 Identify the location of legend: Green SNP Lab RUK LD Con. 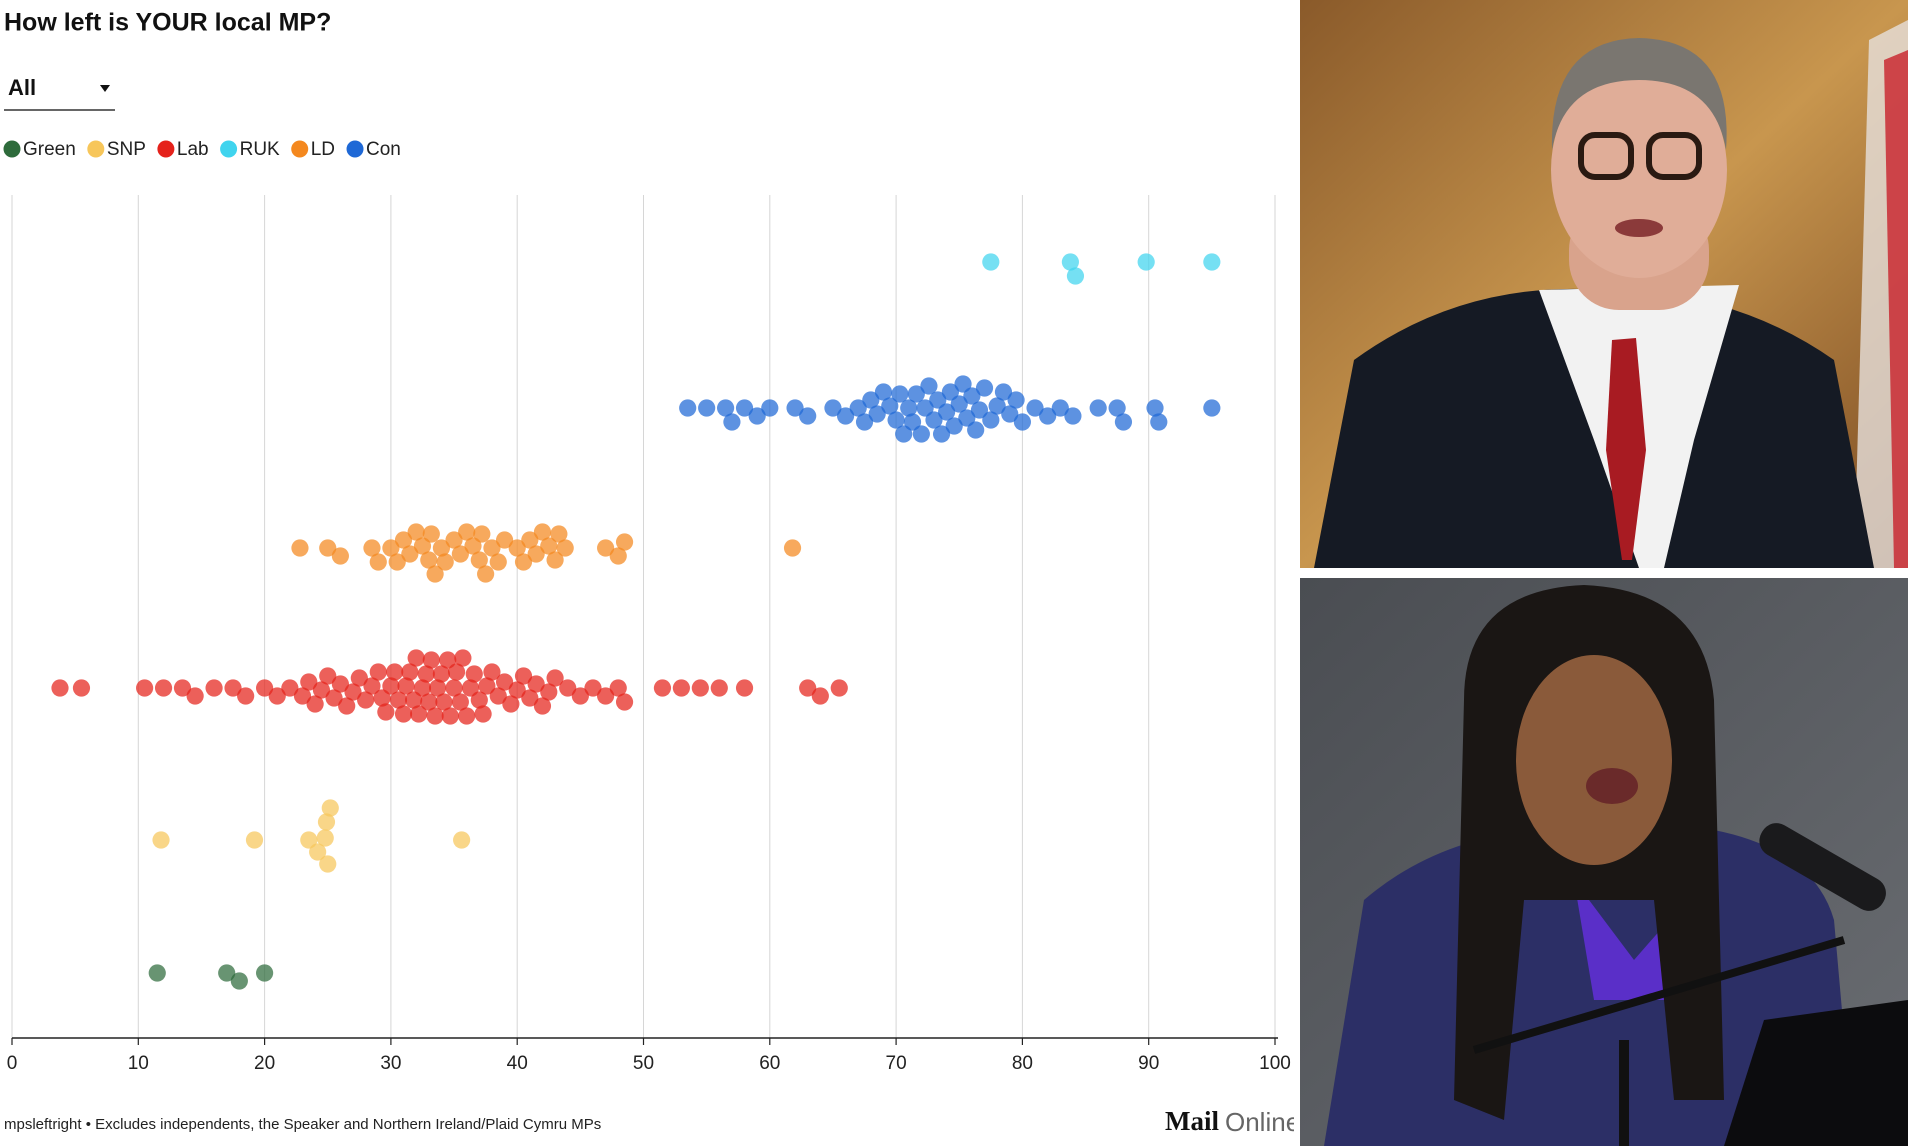
(202, 149).